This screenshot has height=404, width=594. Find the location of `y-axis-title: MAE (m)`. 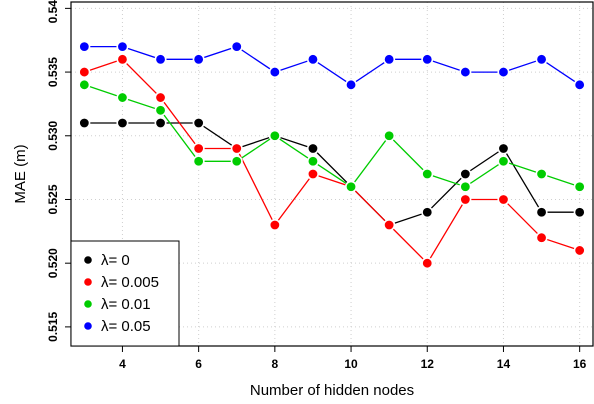

y-axis-title: MAE (m) is located at coordinates (20, 173).